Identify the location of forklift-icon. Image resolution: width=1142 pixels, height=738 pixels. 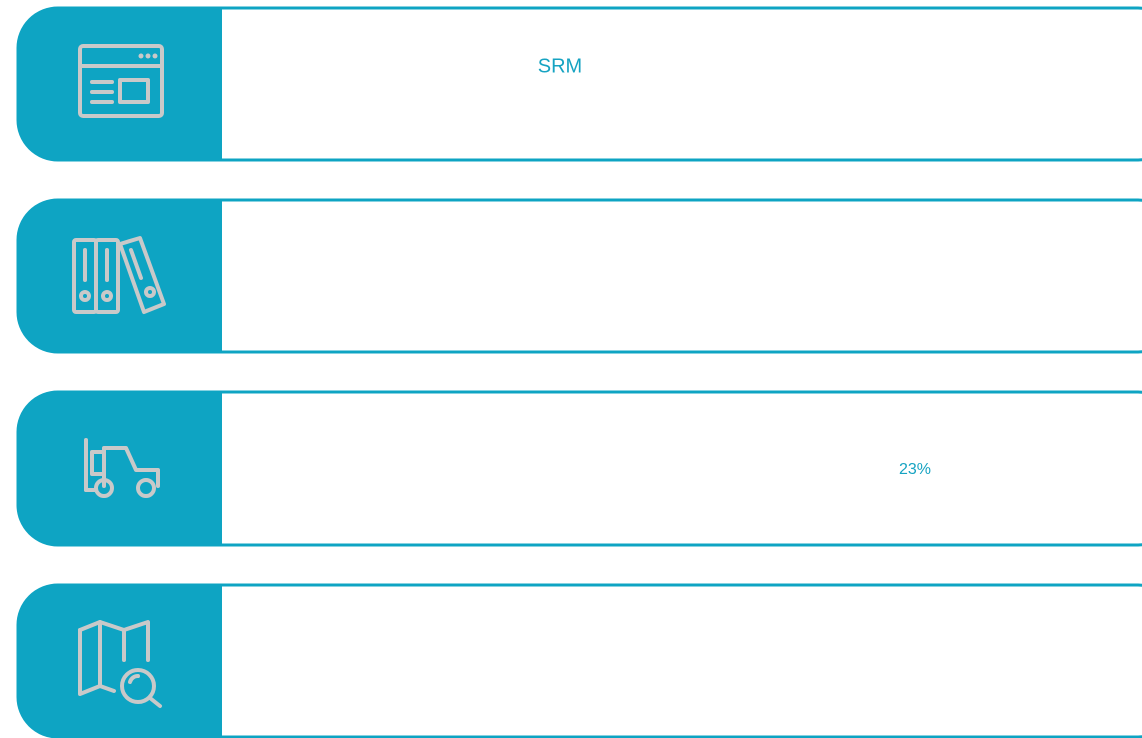
(122, 468).